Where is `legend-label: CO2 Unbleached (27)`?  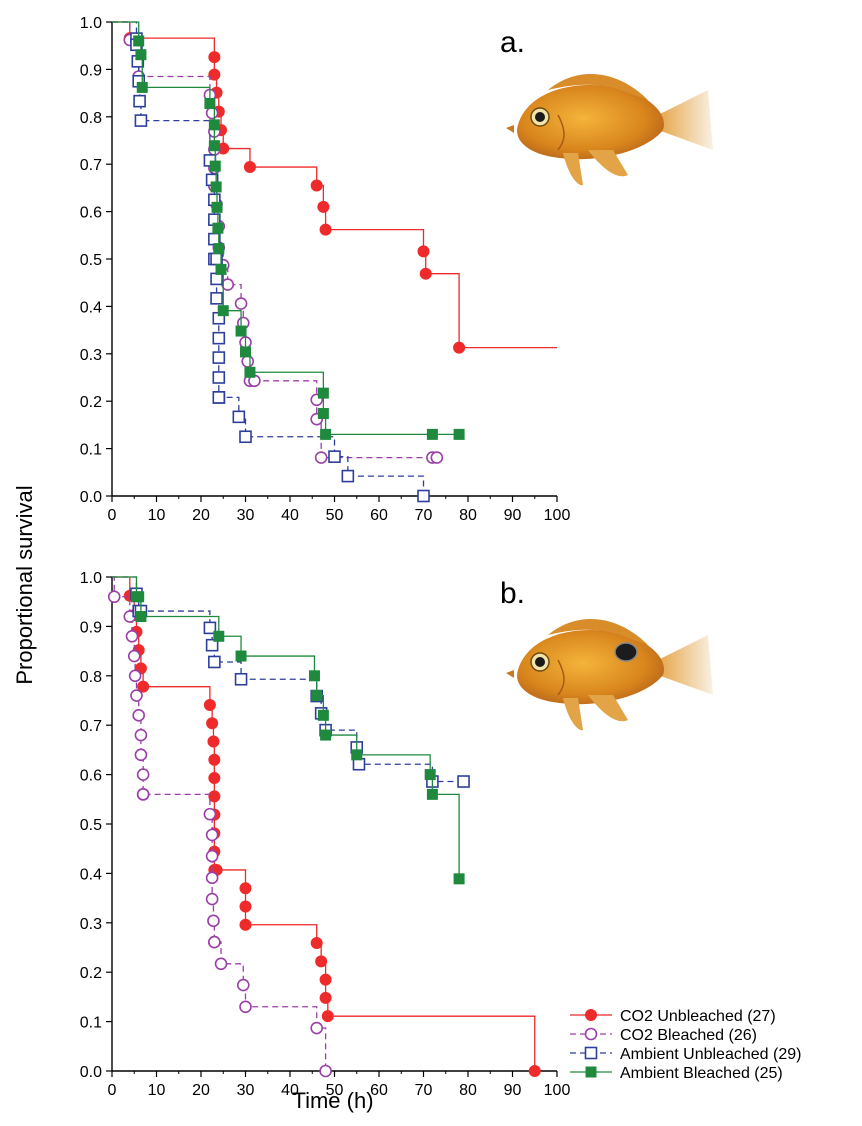
legend-label: CO2 Unbleached (27) is located at coordinates (698, 1016).